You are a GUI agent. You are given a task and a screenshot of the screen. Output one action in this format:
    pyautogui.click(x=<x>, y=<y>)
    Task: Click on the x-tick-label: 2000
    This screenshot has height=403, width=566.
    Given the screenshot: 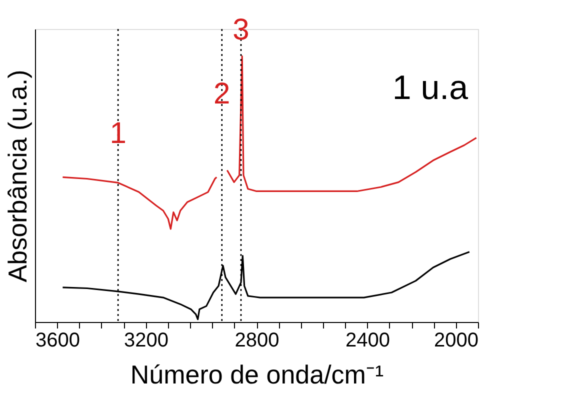 What is the action you would take?
    pyautogui.click(x=456, y=341)
    